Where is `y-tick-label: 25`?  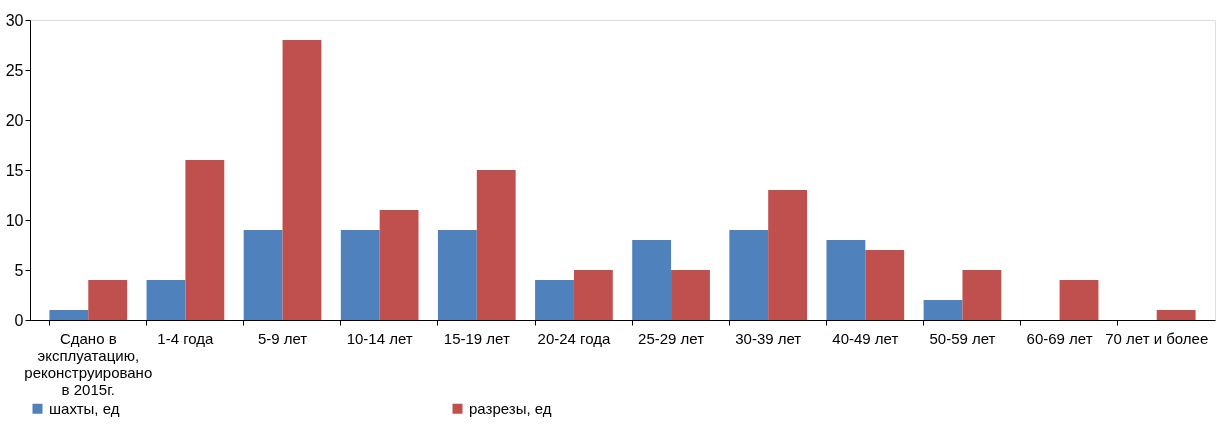 y-tick-label: 25 is located at coordinates (14, 70).